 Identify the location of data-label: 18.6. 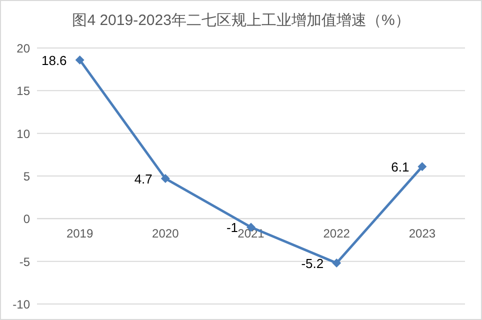
(54, 60).